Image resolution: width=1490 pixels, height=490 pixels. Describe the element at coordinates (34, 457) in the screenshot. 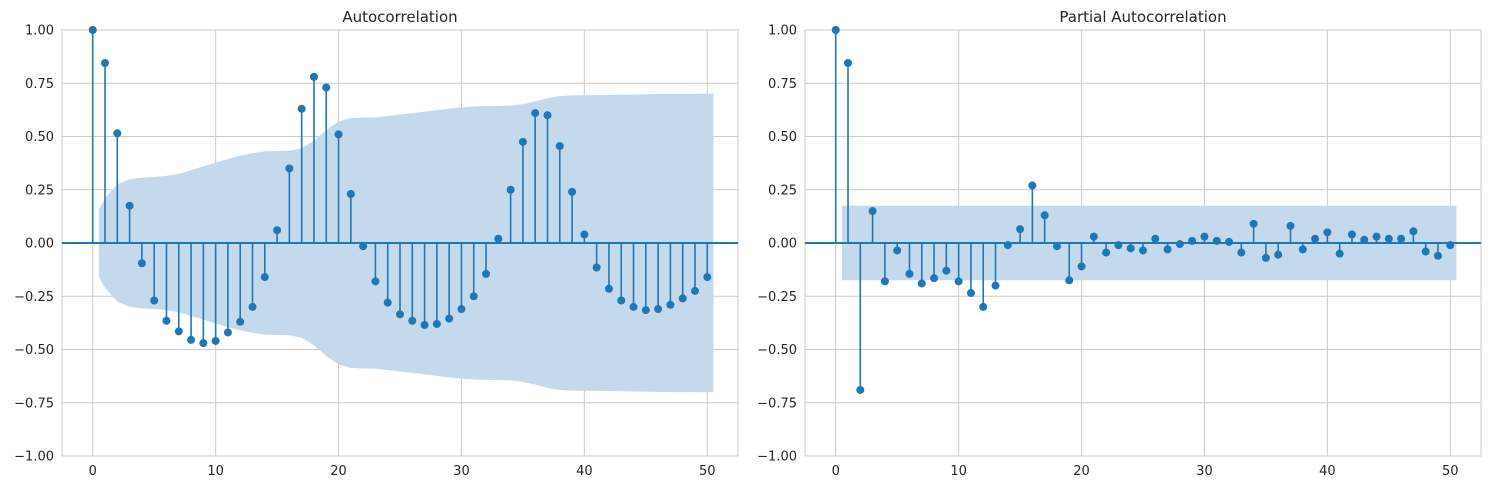

I see `y-tick-label: −1.00` at that location.